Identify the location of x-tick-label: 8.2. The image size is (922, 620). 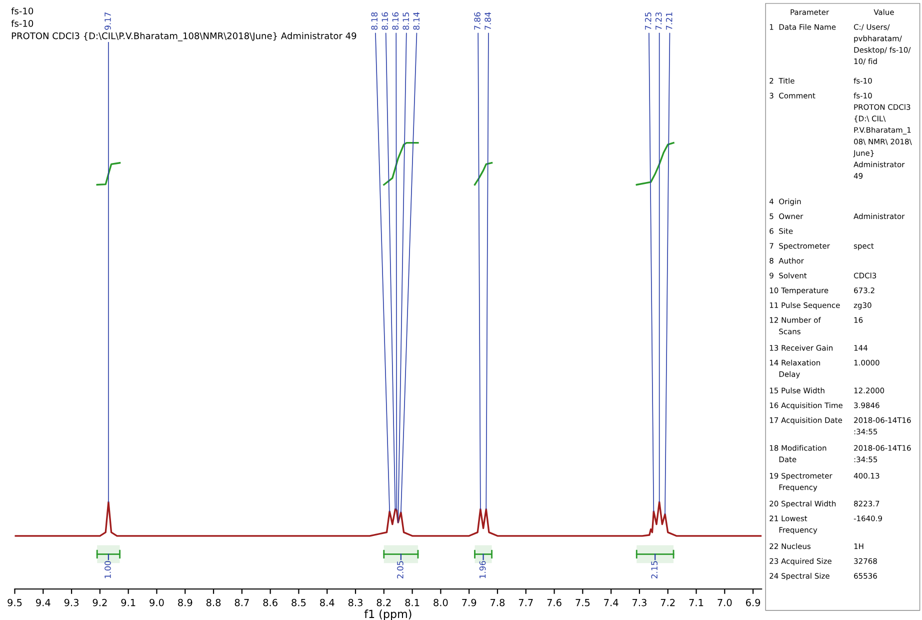
(383, 602).